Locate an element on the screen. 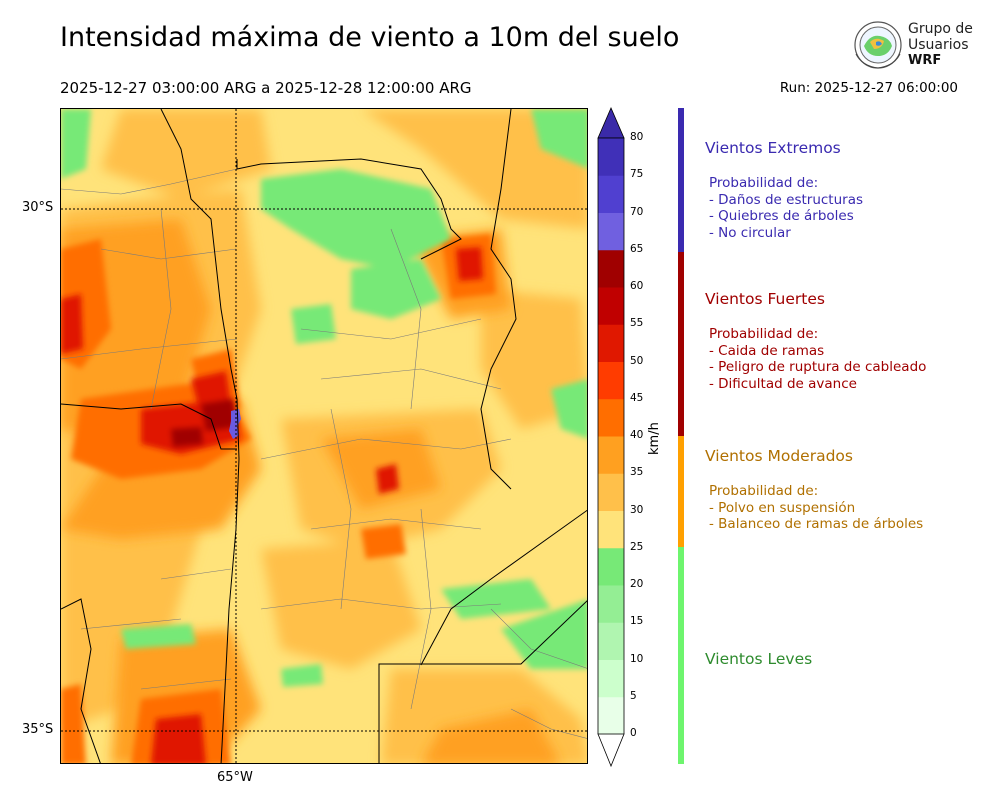 The height and width of the screenshot is (800, 1000). colorbar-tick-label: 25 is located at coordinates (637, 546).